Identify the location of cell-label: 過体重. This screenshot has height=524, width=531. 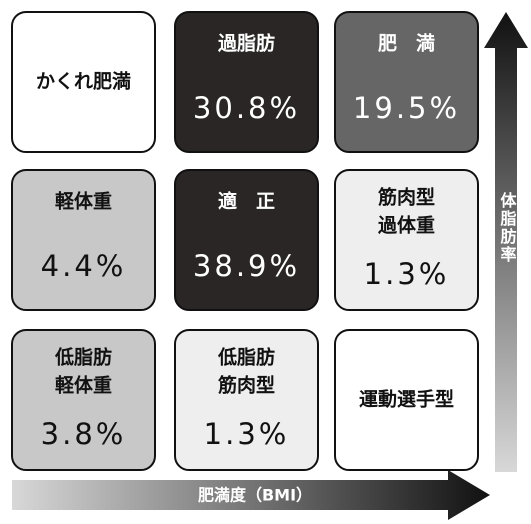
(406, 225).